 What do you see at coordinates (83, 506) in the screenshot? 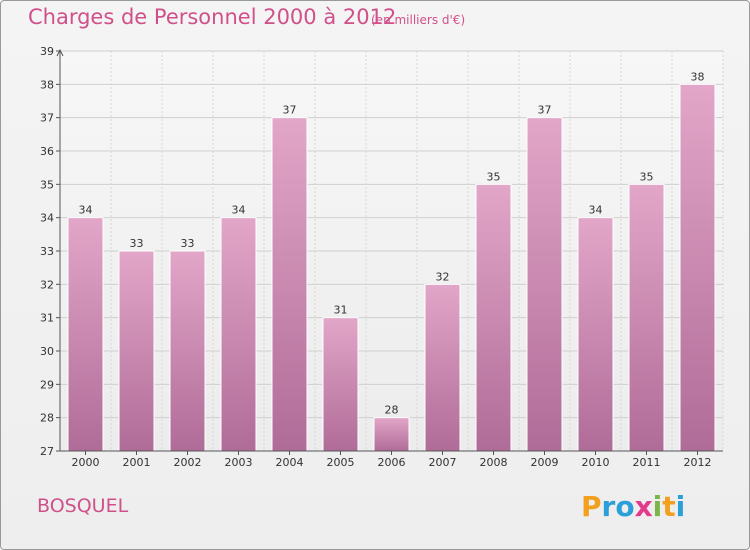
I see `commune-name: BOSQUEL` at bounding box center [83, 506].